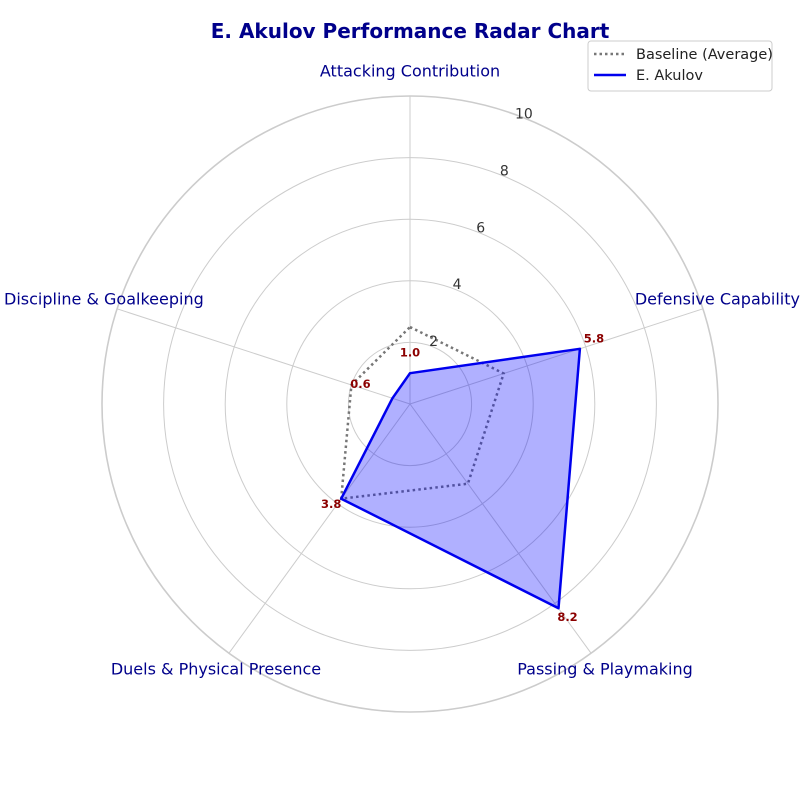  Describe the element at coordinates (680, 66) in the screenshot. I see `legend: Baseline (Average) E. Akulov` at that location.